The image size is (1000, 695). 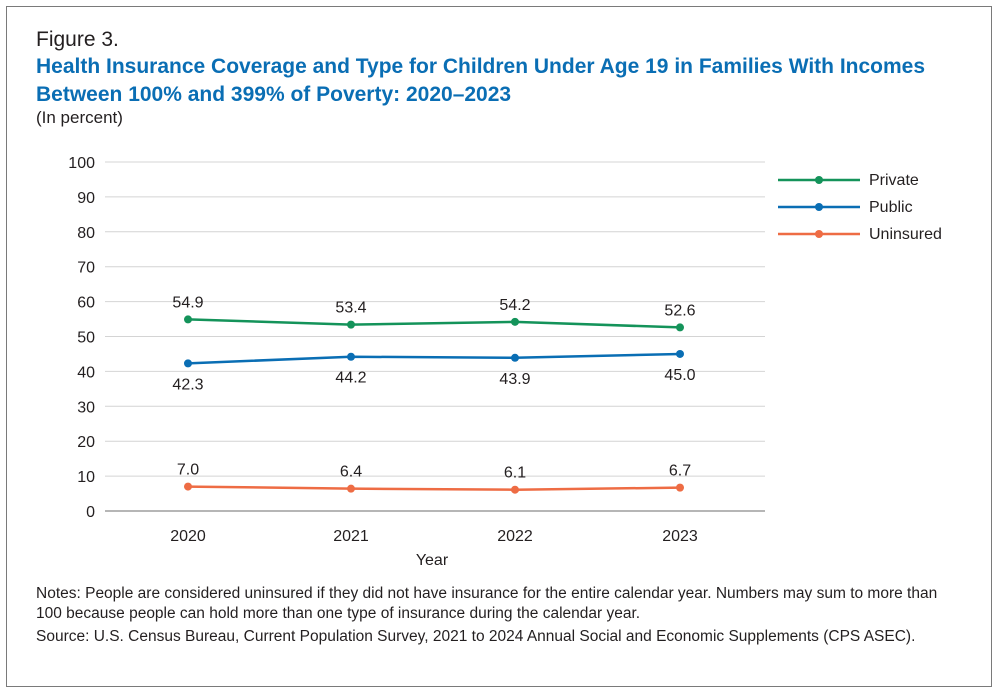 What do you see at coordinates (90, 512) in the screenshot?
I see `y-tick-label: 0` at bounding box center [90, 512].